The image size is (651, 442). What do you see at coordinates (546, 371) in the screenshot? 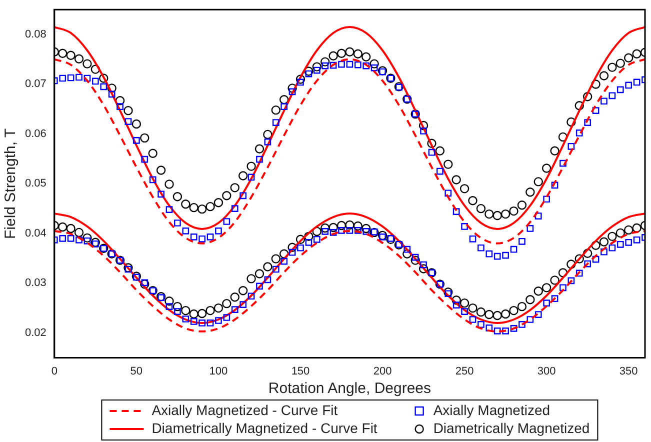
I see `x-tick-label: 300` at bounding box center [546, 371].